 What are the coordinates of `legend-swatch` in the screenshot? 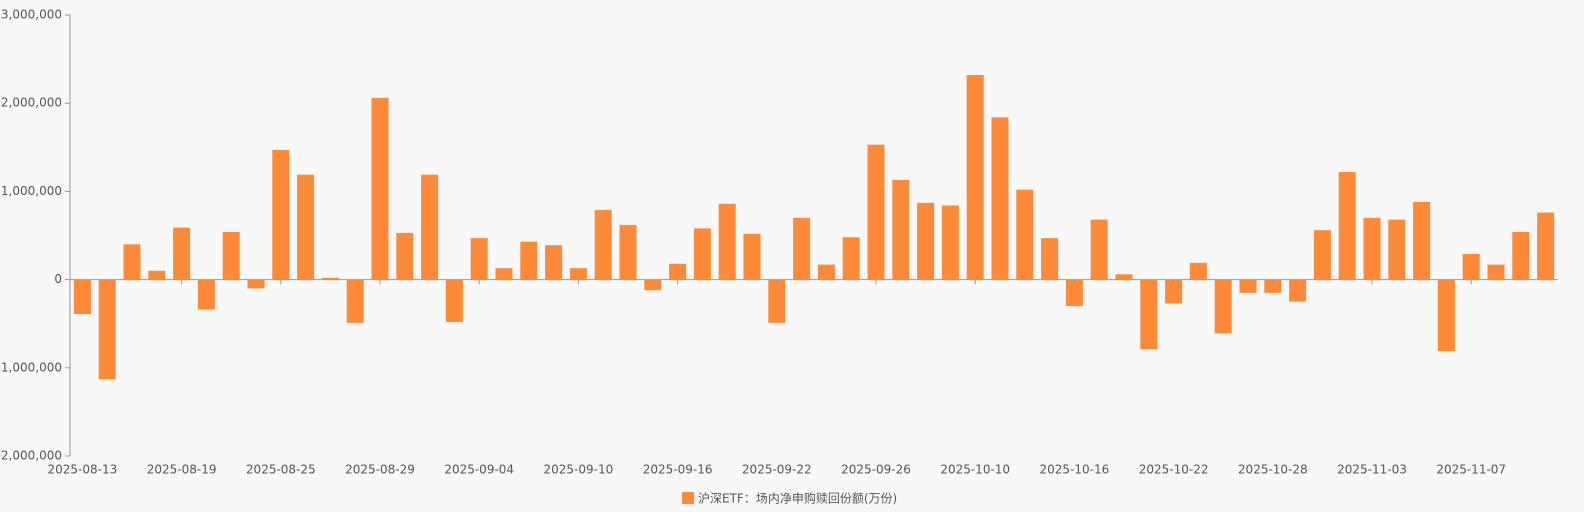 It's located at (688, 498).